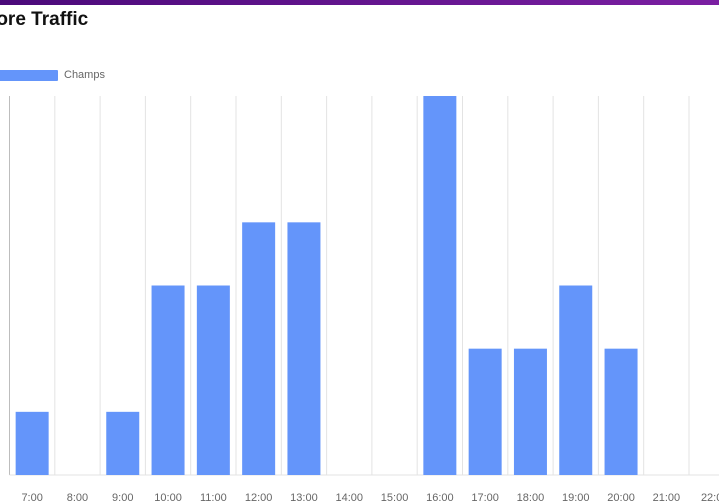  Describe the element at coordinates (621, 497) in the screenshot. I see `x-tick-label: 20:00` at that location.